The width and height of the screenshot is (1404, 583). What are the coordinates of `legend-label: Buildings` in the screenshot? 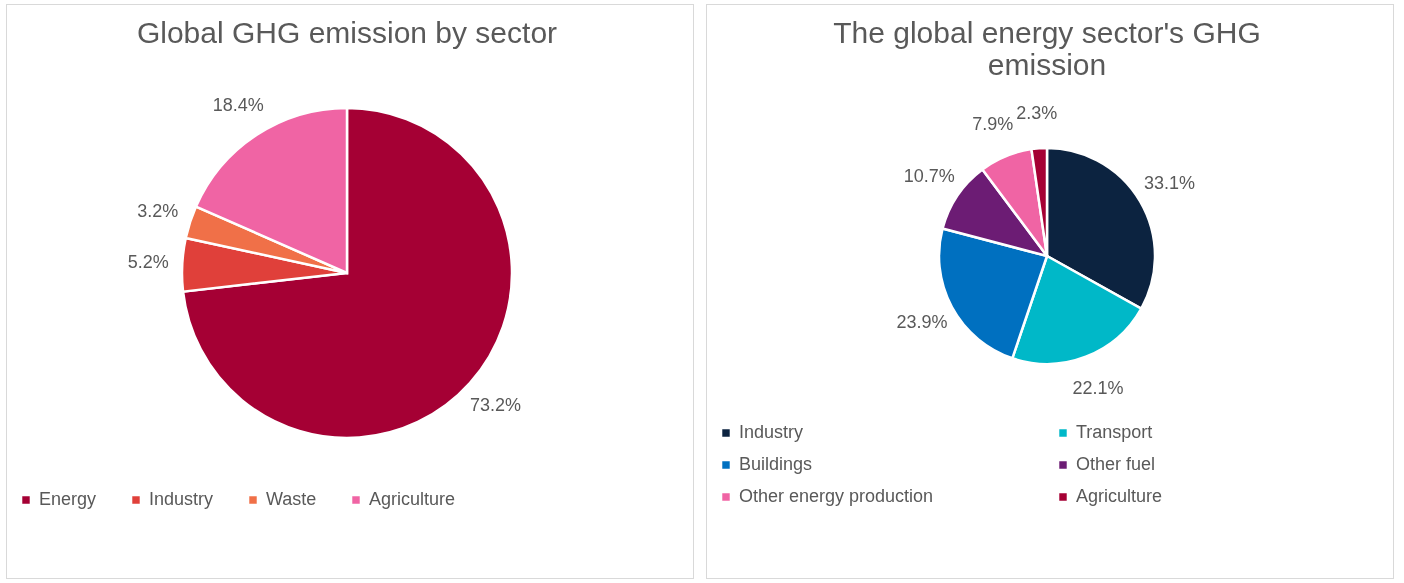 It's located at (776, 464).